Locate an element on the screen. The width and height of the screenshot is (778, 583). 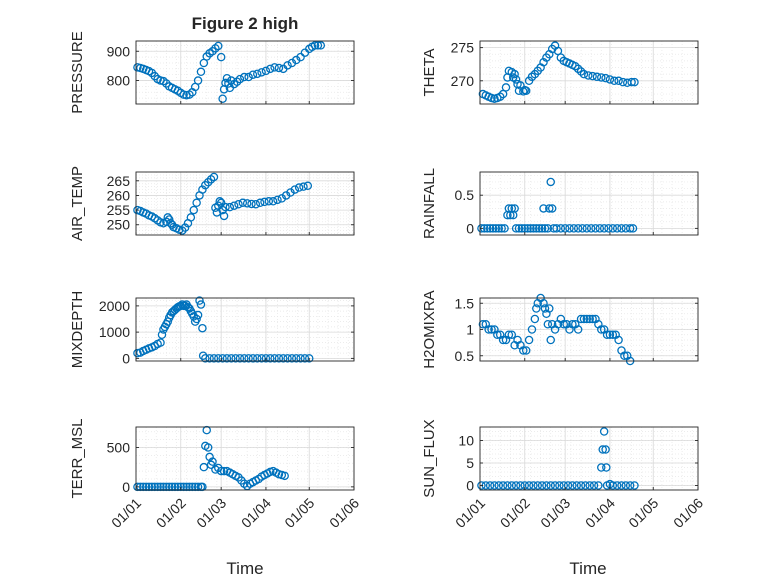
x-tick-label: 01/01 is located at coordinates (470, 513).